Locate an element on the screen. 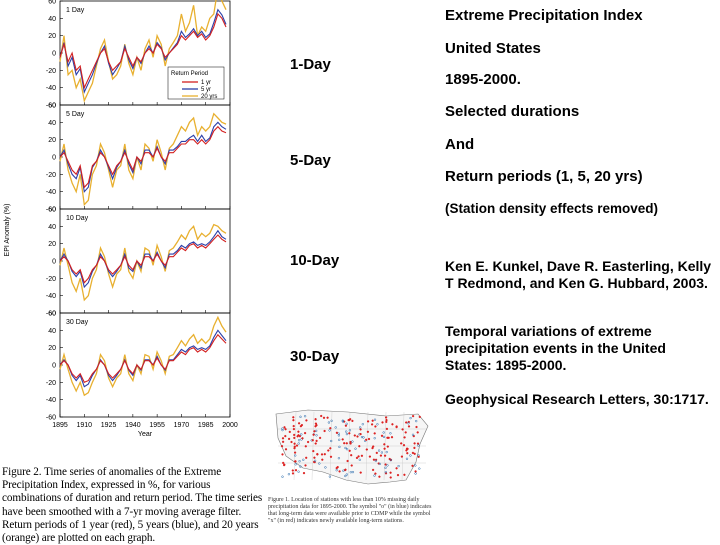 This screenshot has width=720, height=545. duration-label-30day: 30-Day is located at coordinates (315, 356).